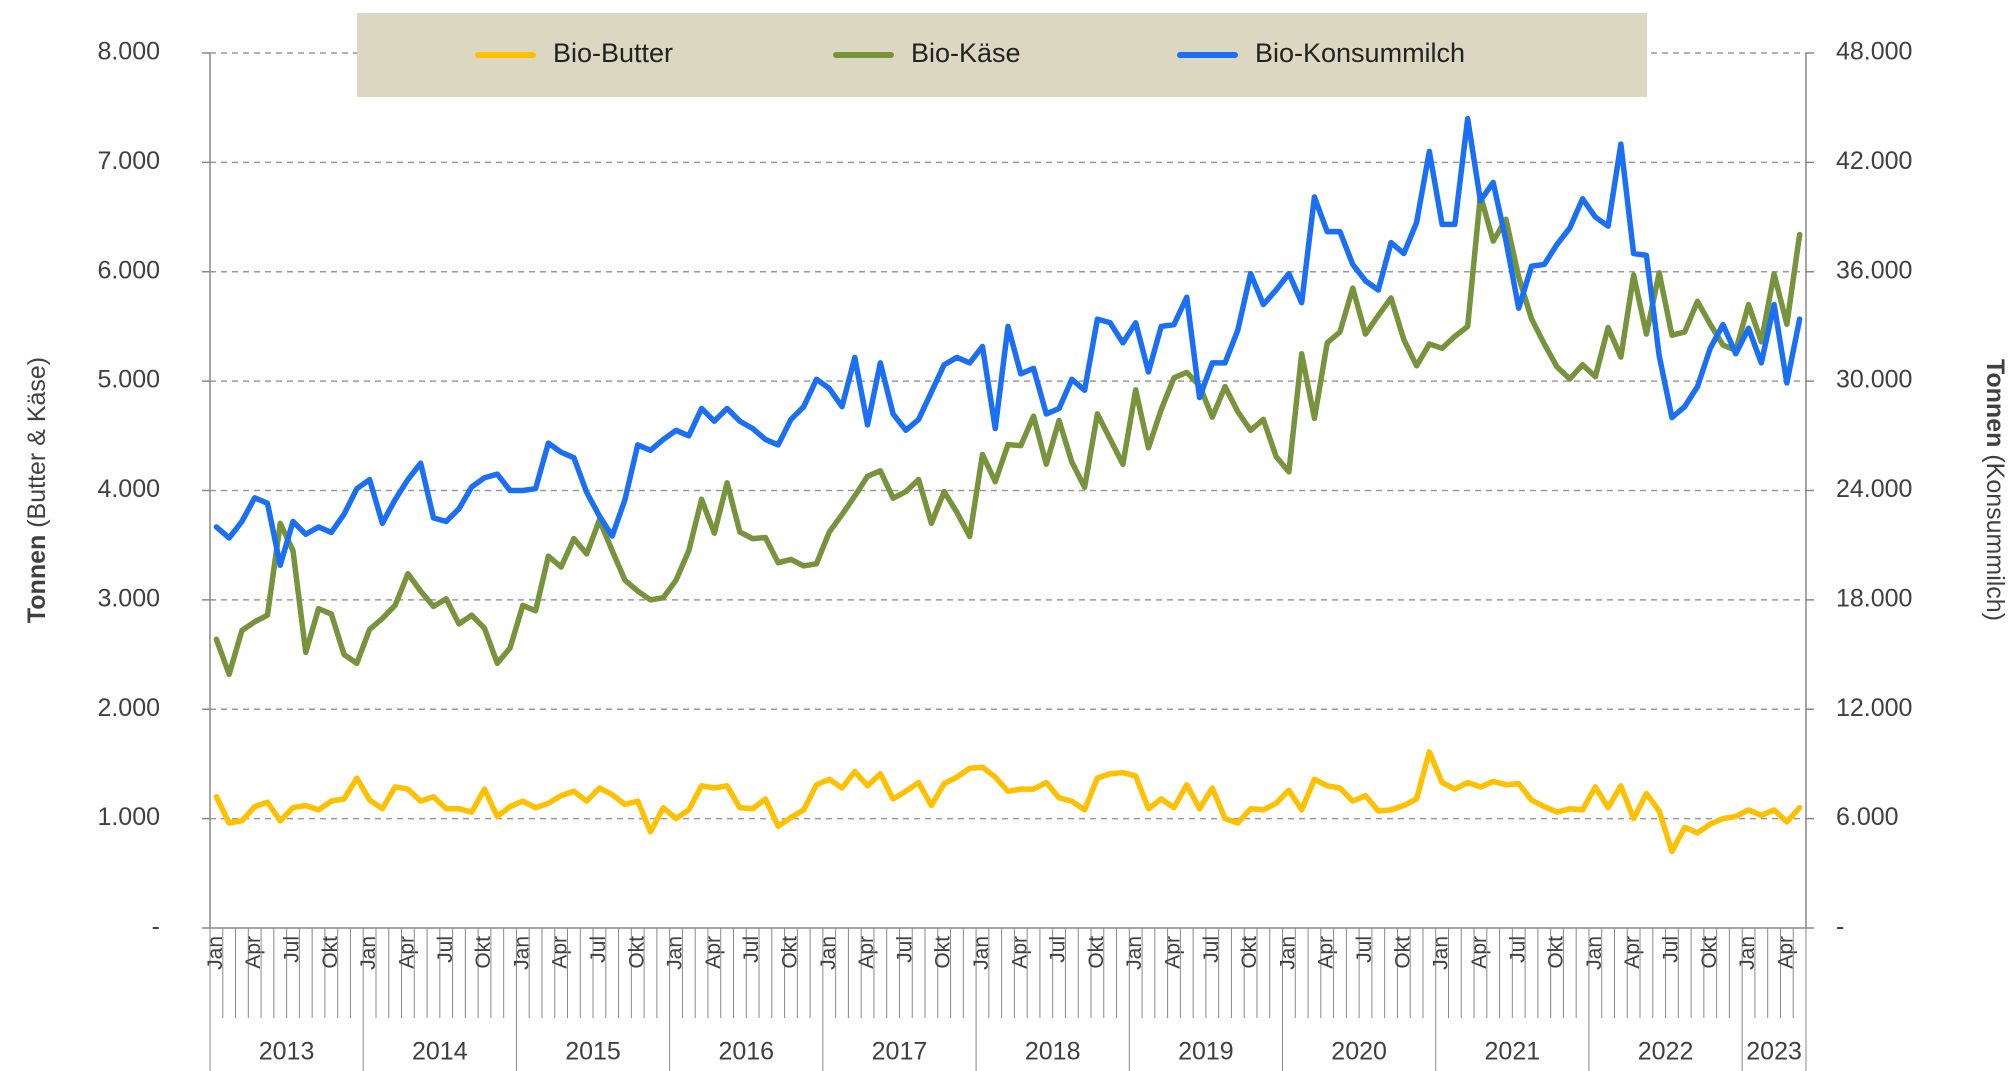  Describe the element at coordinates (128, 489) in the screenshot. I see `y-tick-label: 4.000` at that location.